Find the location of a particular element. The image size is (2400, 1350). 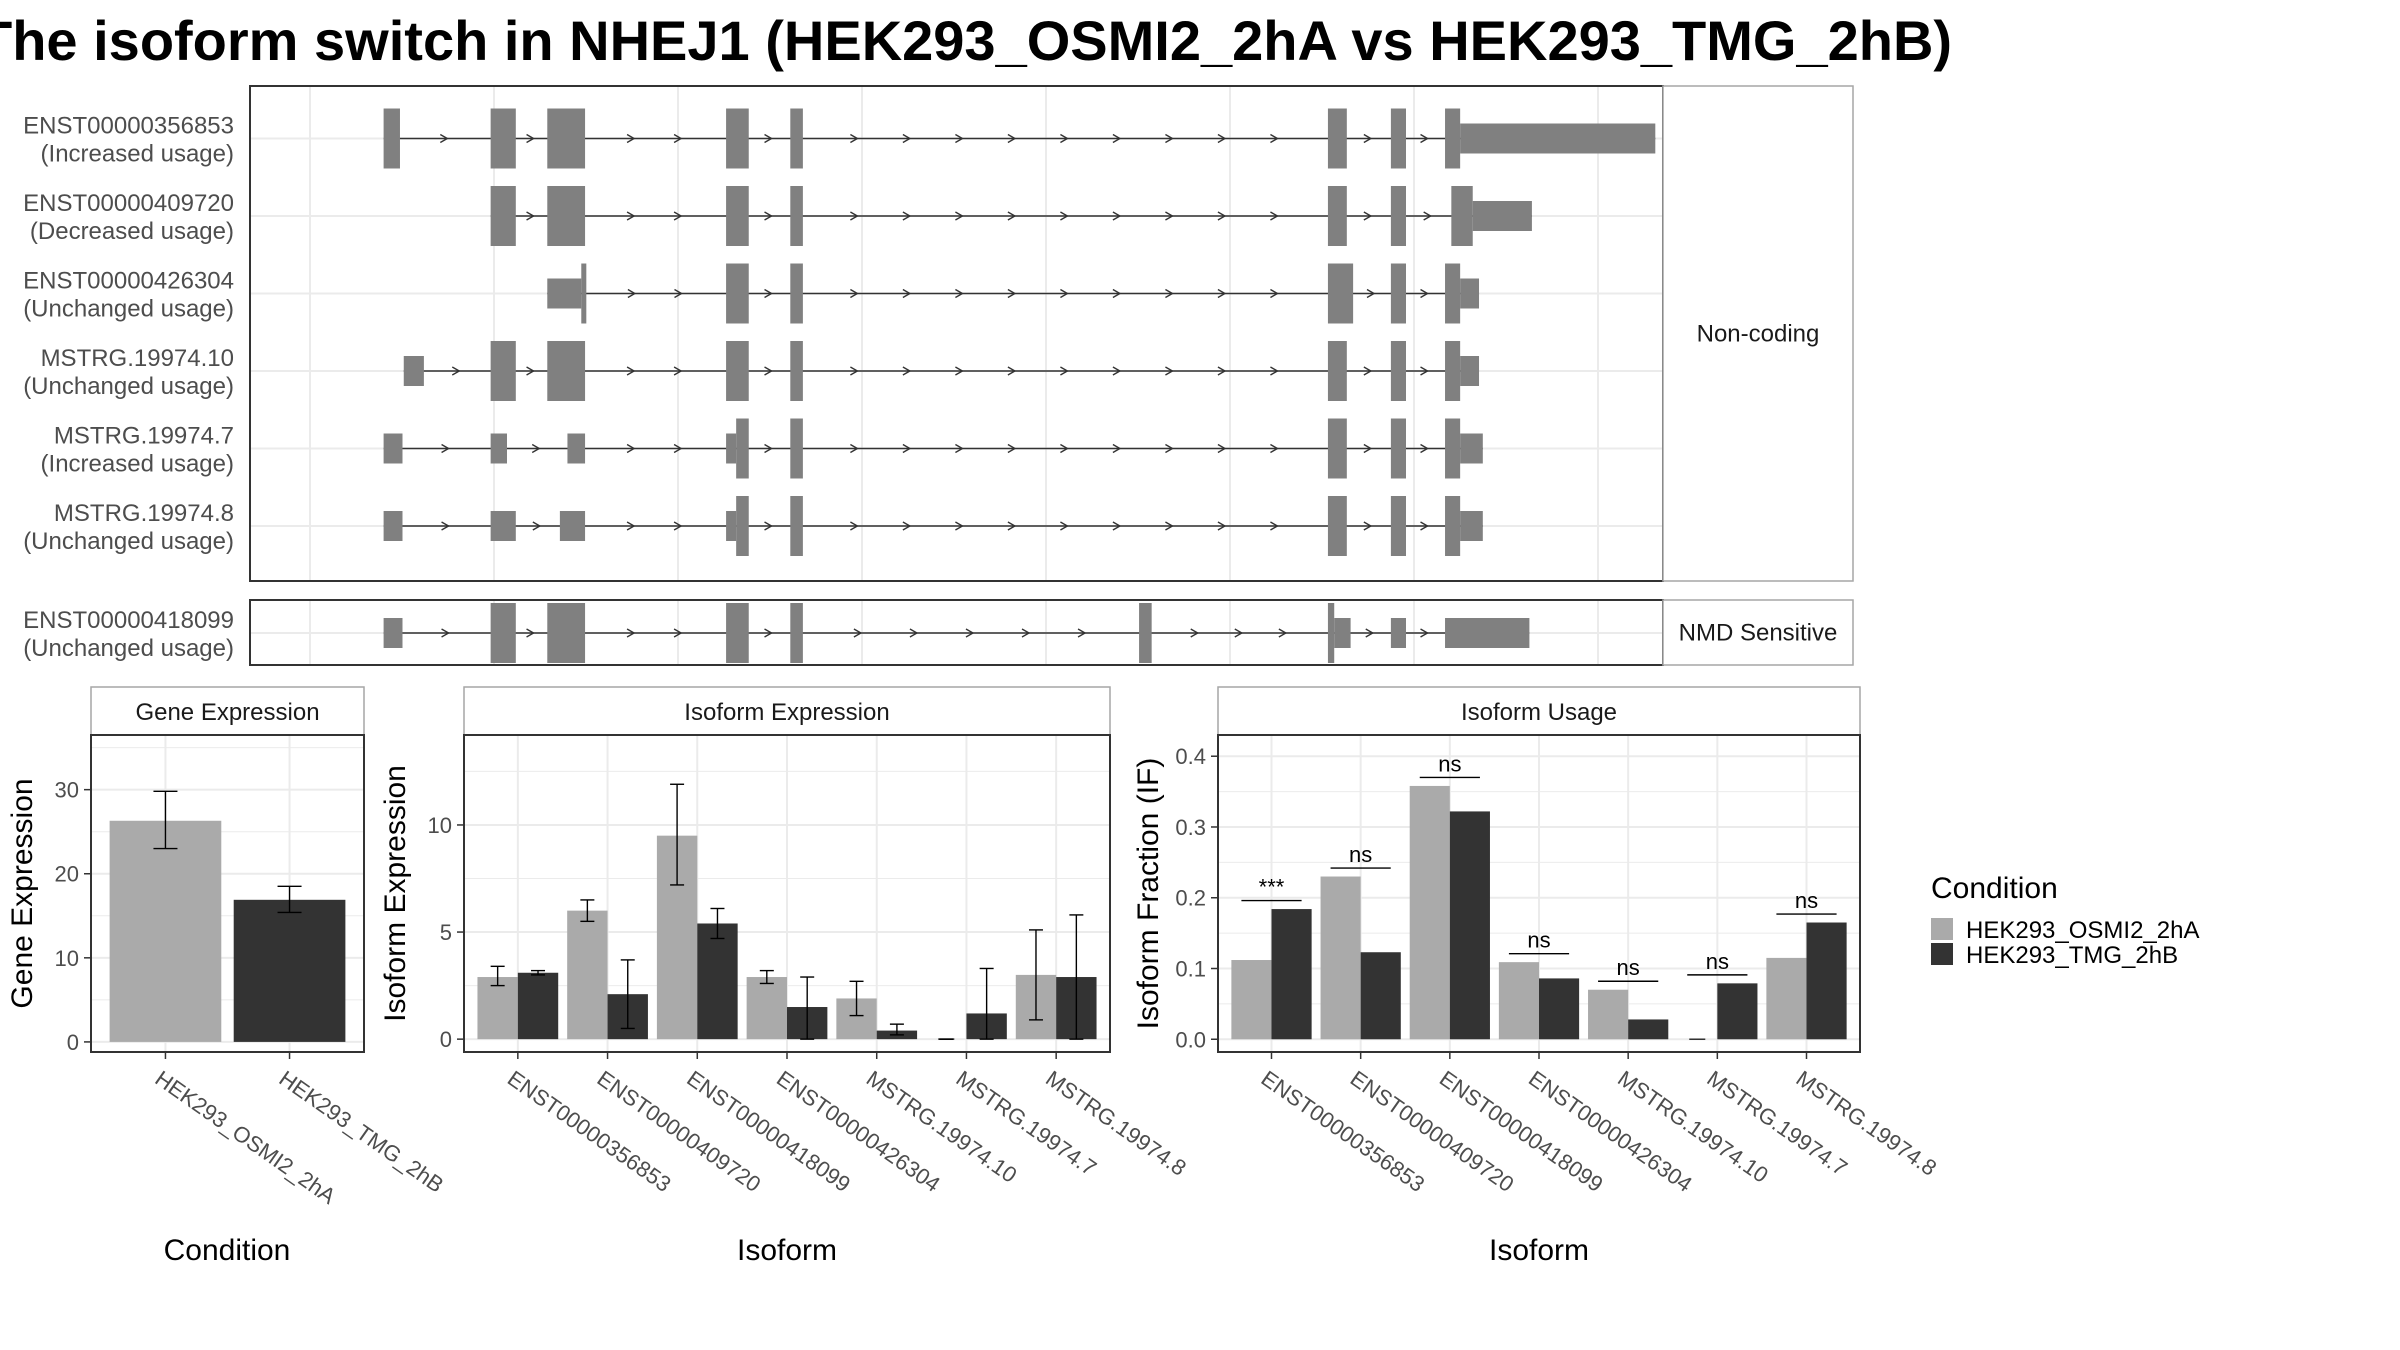

transcript-id-label: ENST00000426304 is located at coordinates (128, 281).